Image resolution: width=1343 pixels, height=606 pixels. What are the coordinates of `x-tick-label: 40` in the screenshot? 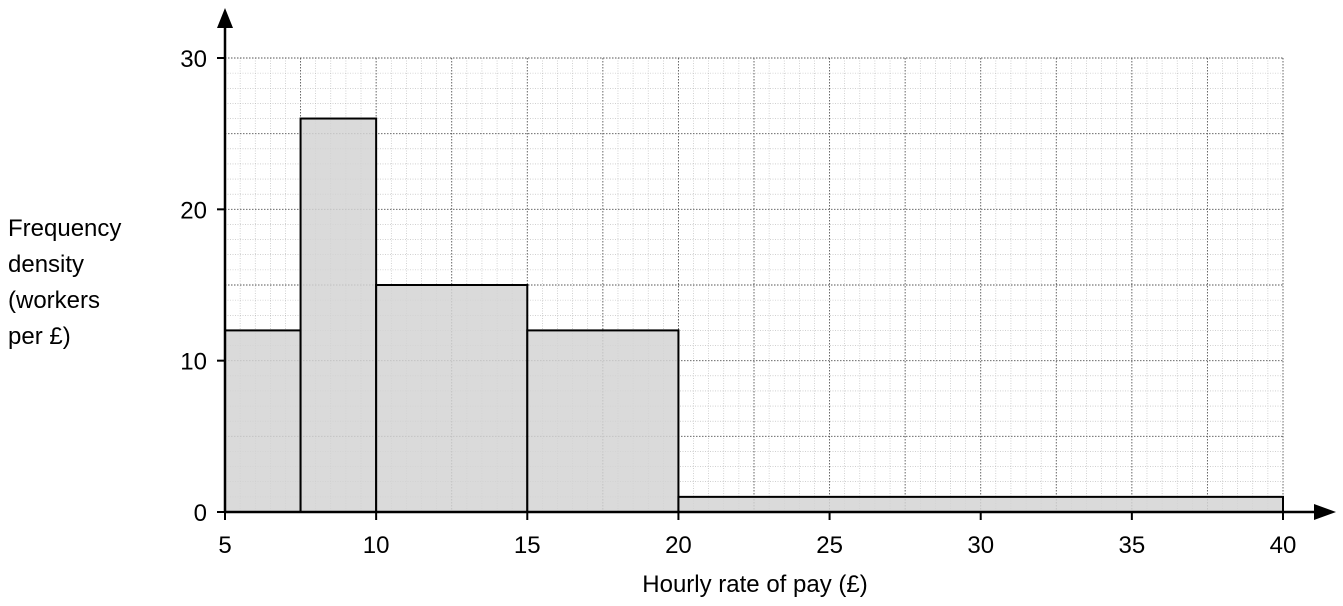 It's located at (1283, 545).